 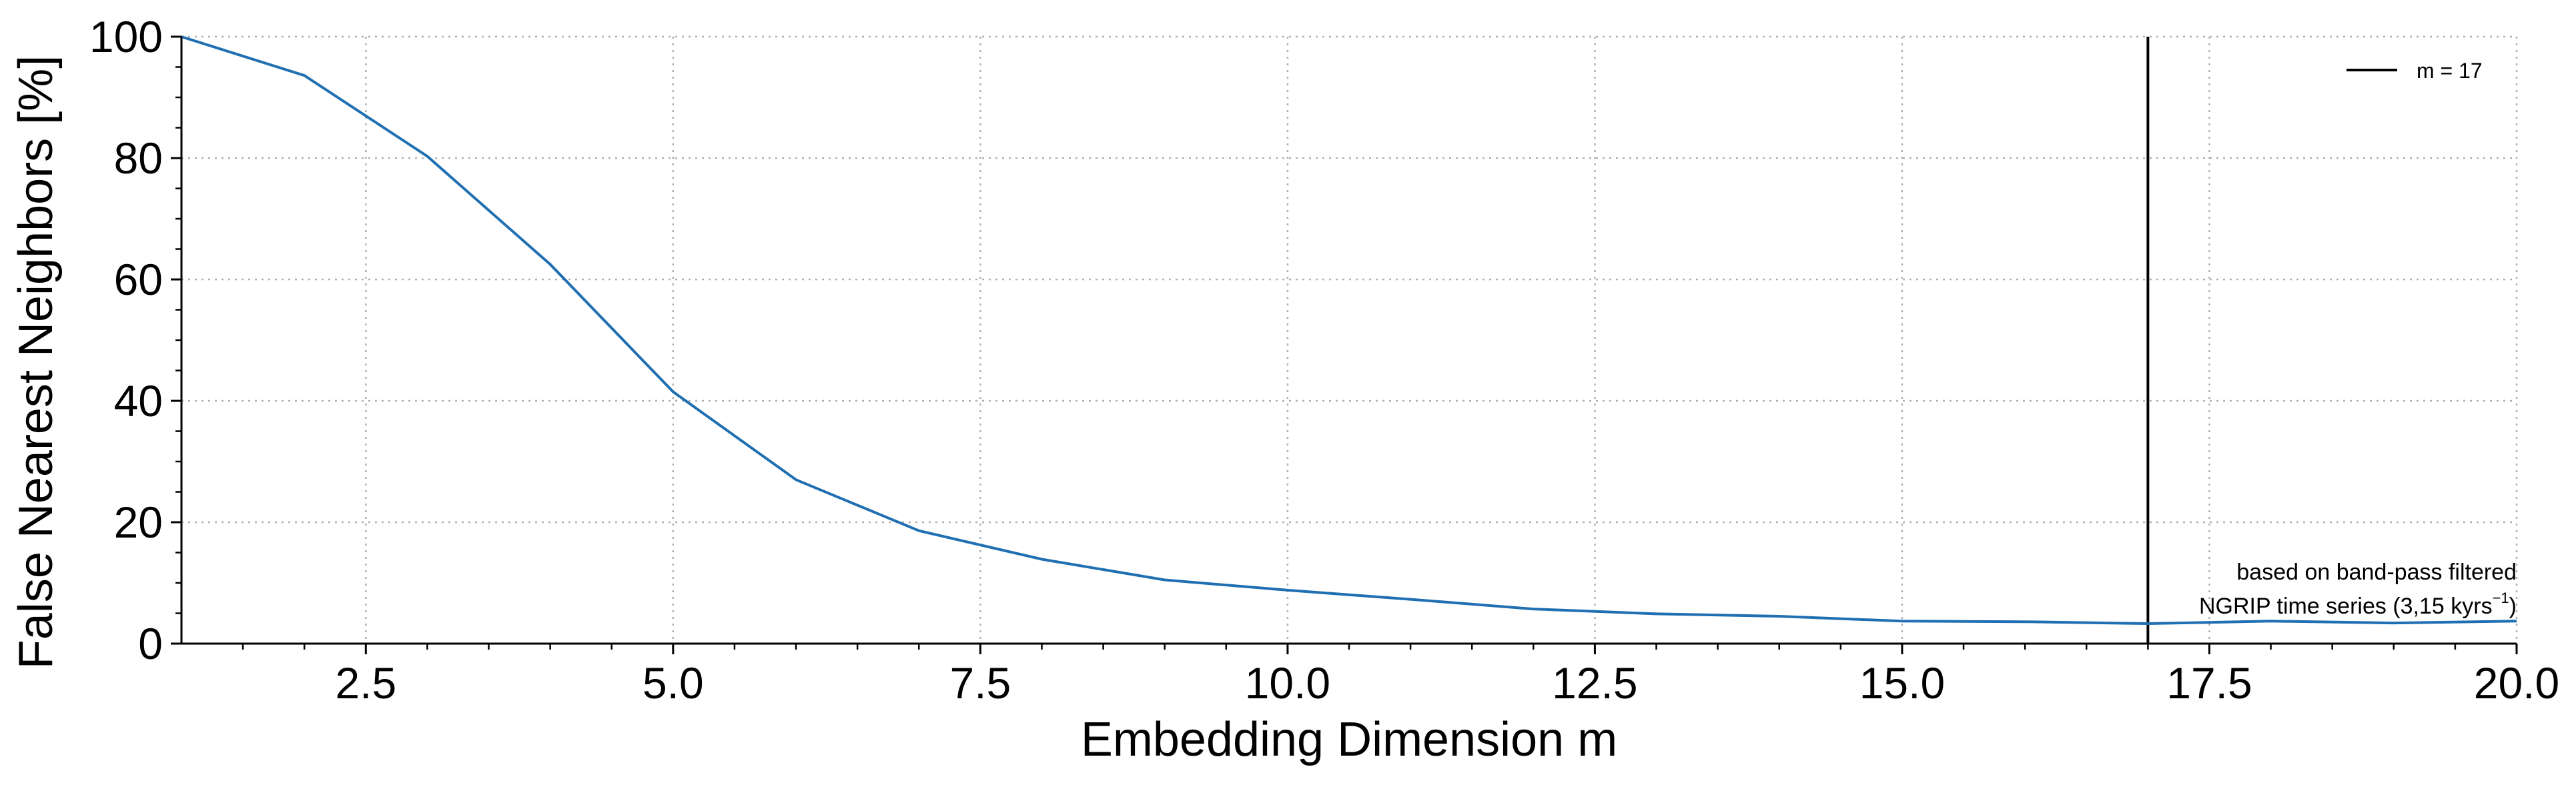 I want to click on x-tick-label: 10.0, so click(x=1287, y=683).